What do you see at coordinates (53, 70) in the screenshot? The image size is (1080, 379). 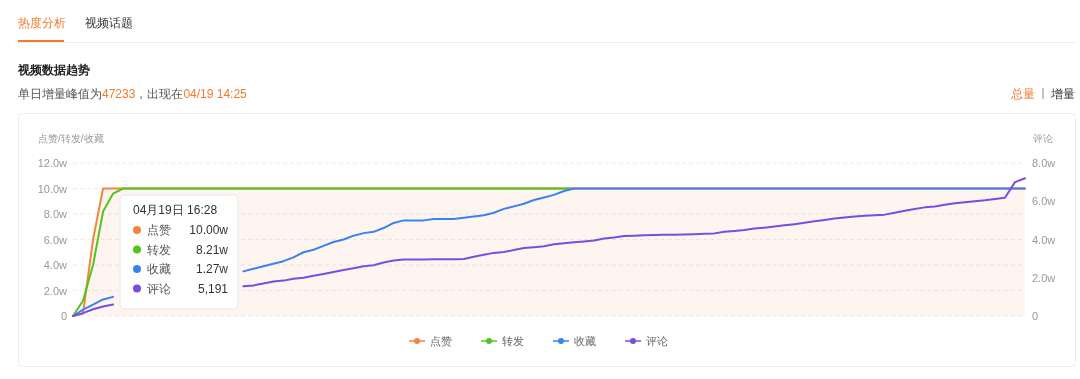 I see `chart-title: 视频数据趋势` at bounding box center [53, 70].